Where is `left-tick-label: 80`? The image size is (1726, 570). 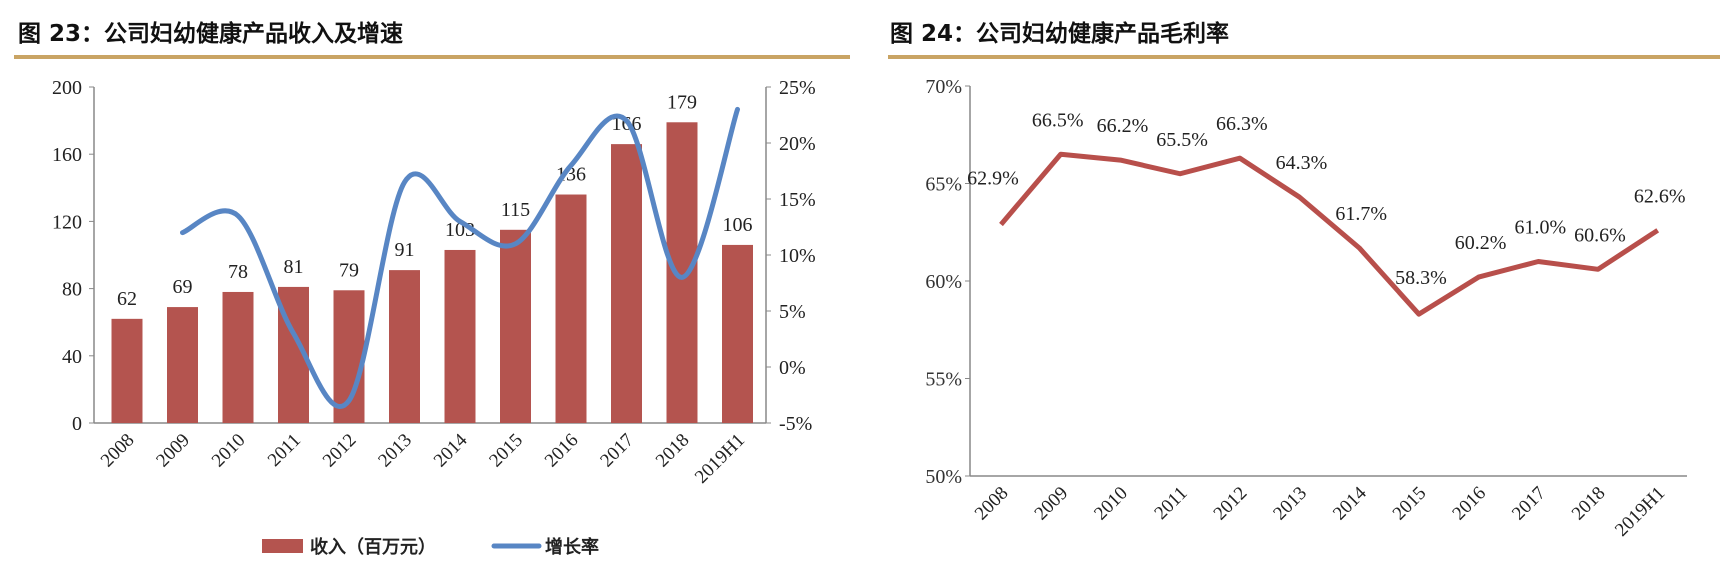 left-tick-label: 80 is located at coordinates (72, 290).